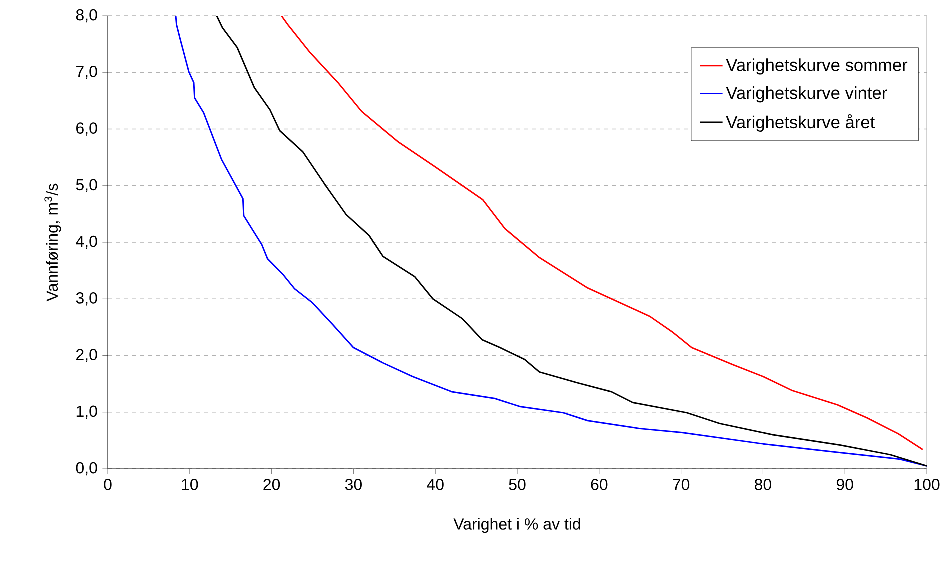  I want to click on legend-label: Varighetskurve året, so click(800, 123).